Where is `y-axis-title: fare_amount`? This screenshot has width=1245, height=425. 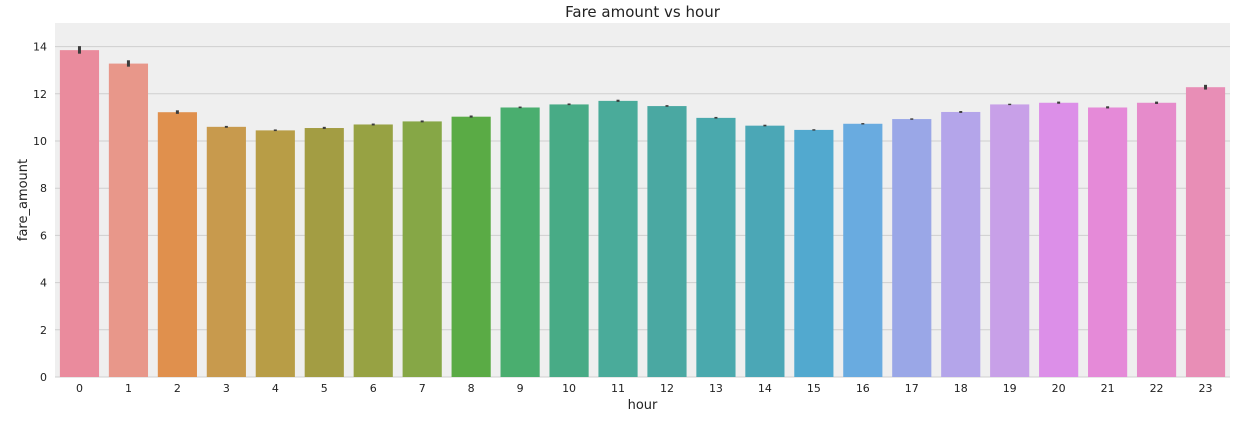
y-axis-title: fare_amount is located at coordinates (23, 200).